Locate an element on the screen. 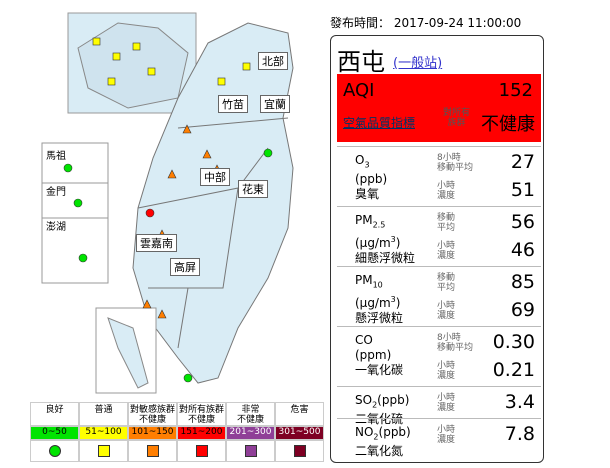 The height and width of the screenshot is (468, 610). formula: NO2(ppb) is located at coordinates (383, 434).